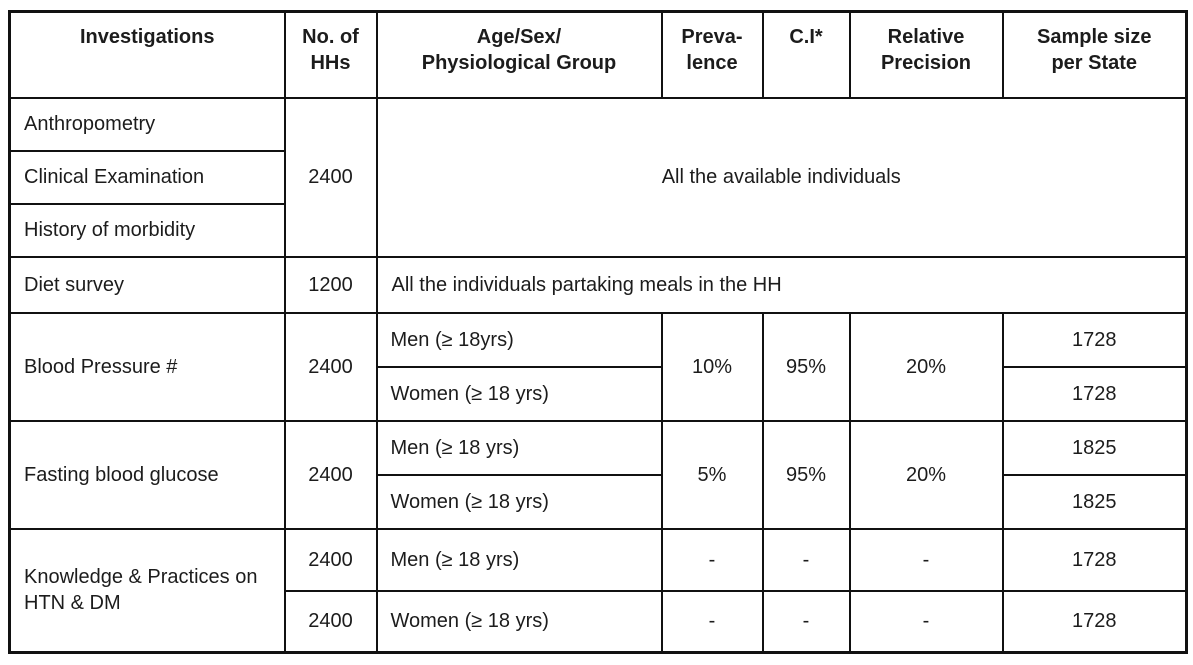  Describe the element at coordinates (330, 621) in the screenshot. I see `cell-kp-women-hhs: 2400` at that location.